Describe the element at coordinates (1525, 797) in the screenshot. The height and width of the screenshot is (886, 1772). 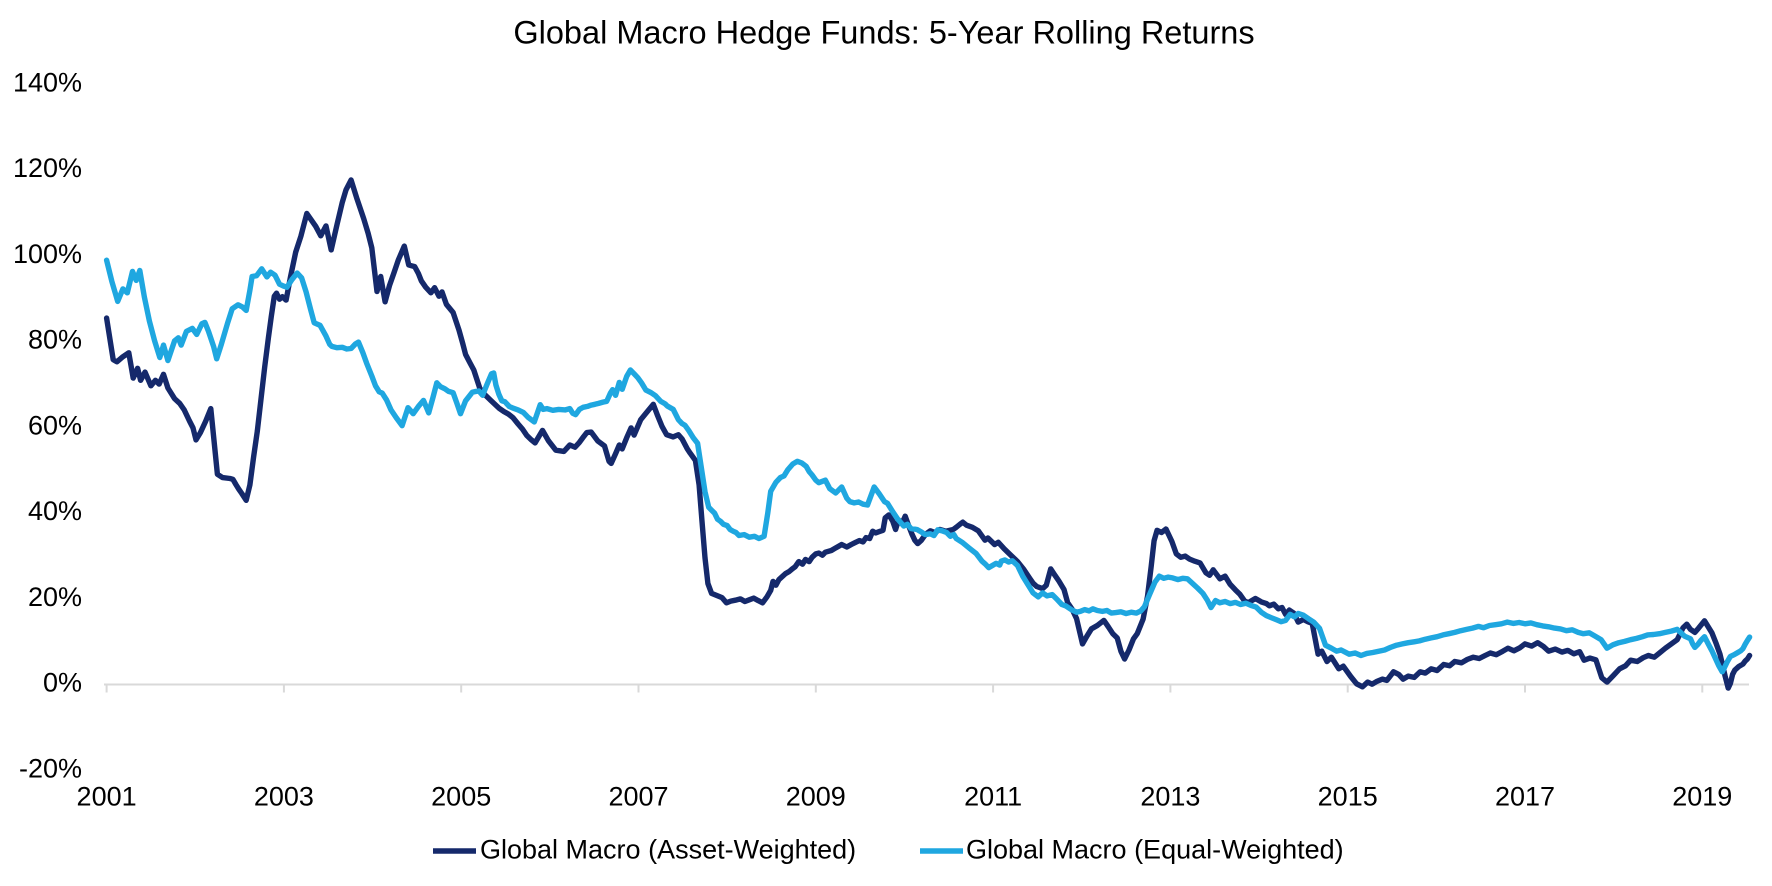
I see `svg-text: 2017` at that location.